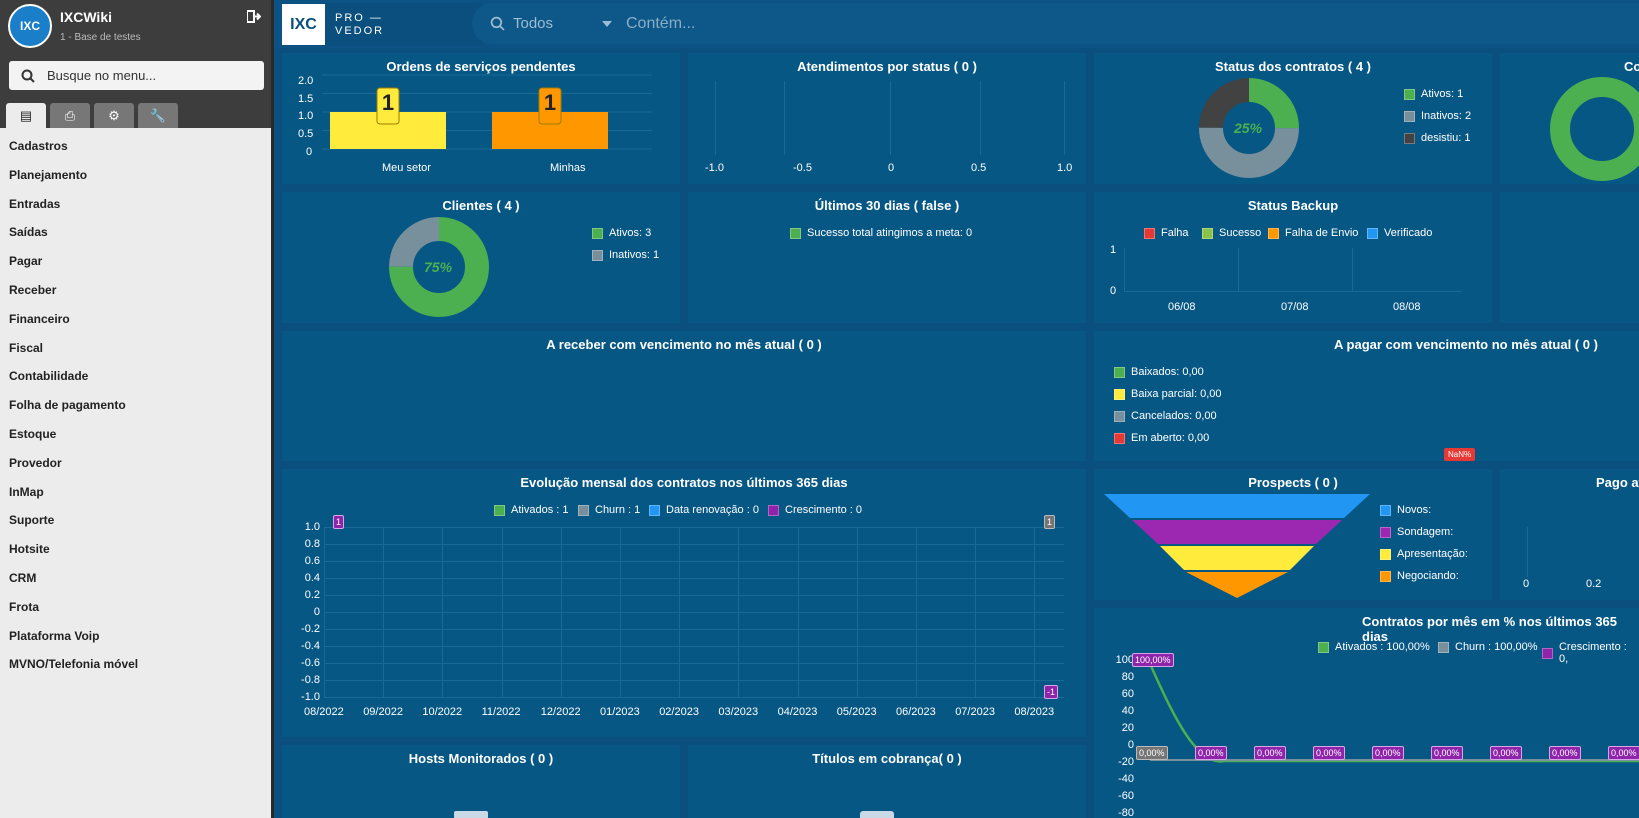 This screenshot has width=1639, height=818. Describe the element at coordinates (26, 261) in the screenshot. I see `menu-item-pagar: Pagar` at that location.